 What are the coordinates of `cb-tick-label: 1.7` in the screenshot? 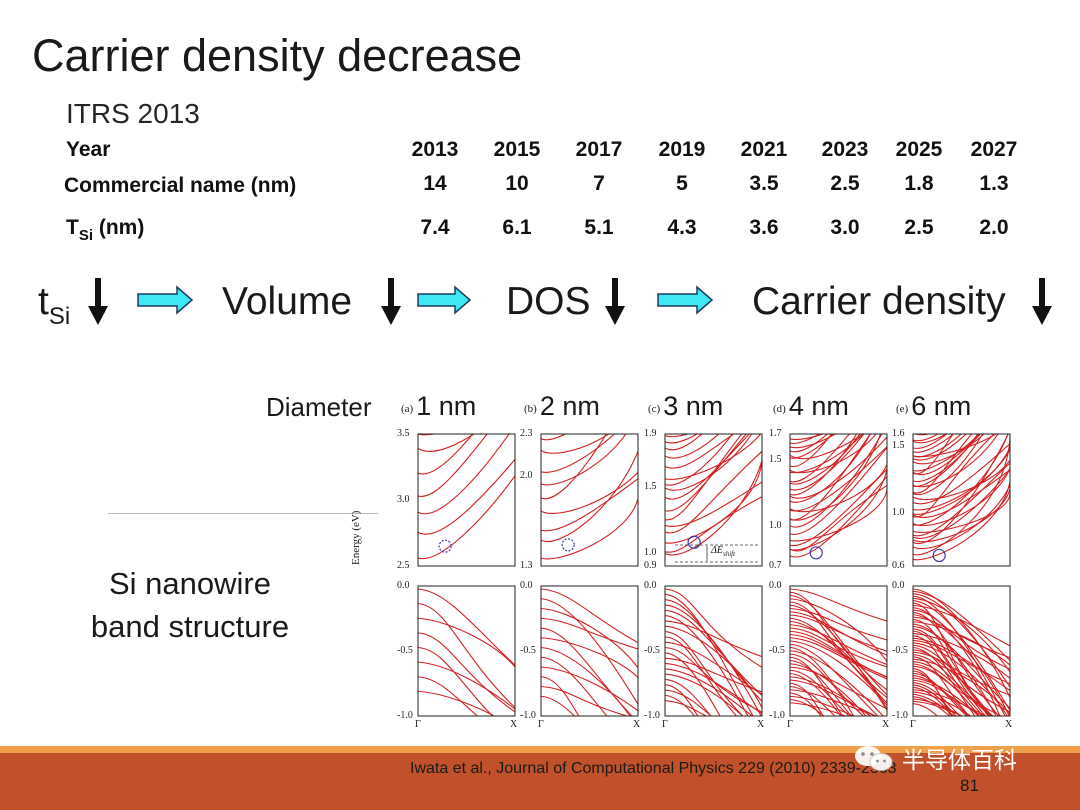 It's located at (775, 433).